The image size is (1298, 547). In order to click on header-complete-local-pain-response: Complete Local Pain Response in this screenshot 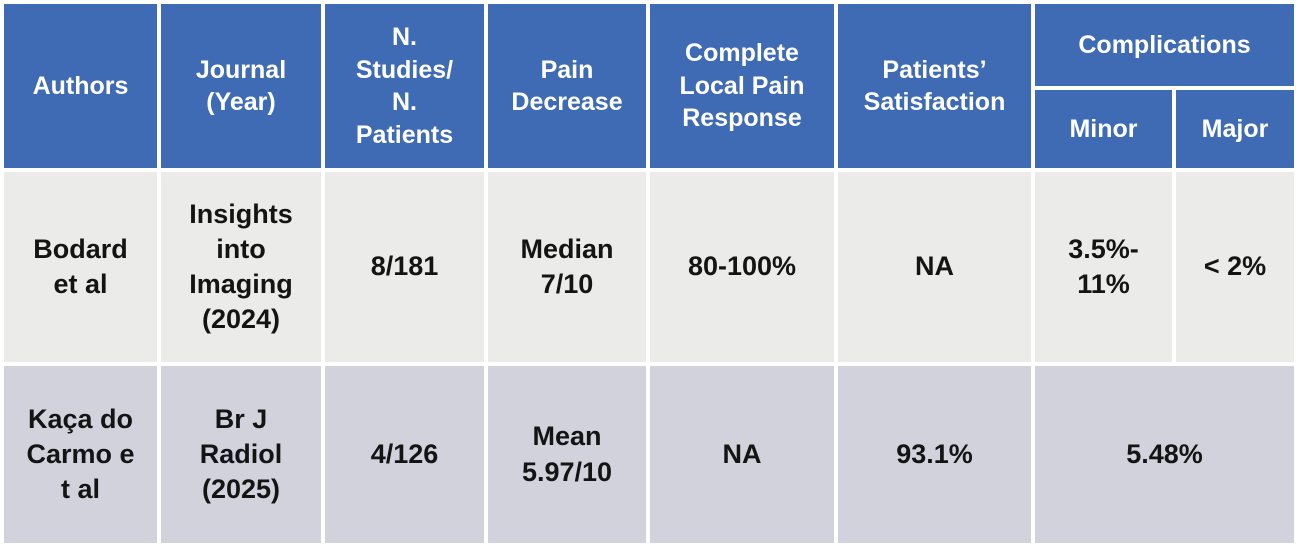, I will do `click(742, 86)`.